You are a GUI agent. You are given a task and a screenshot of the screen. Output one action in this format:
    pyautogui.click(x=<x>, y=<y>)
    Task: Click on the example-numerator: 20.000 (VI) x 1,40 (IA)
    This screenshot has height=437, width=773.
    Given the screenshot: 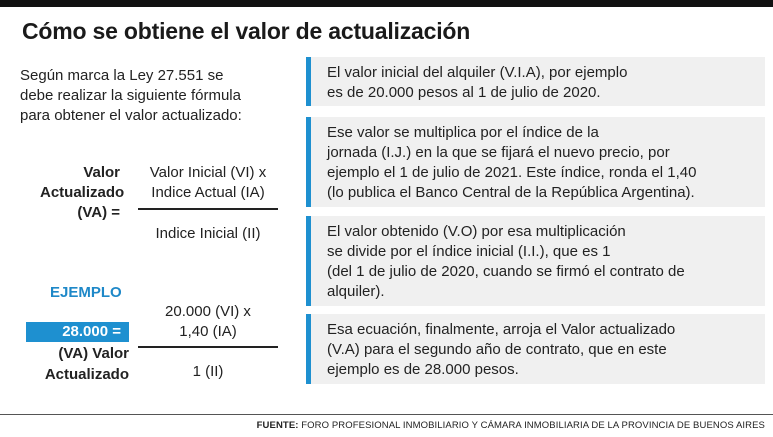 What is the action you would take?
    pyautogui.click(x=208, y=321)
    